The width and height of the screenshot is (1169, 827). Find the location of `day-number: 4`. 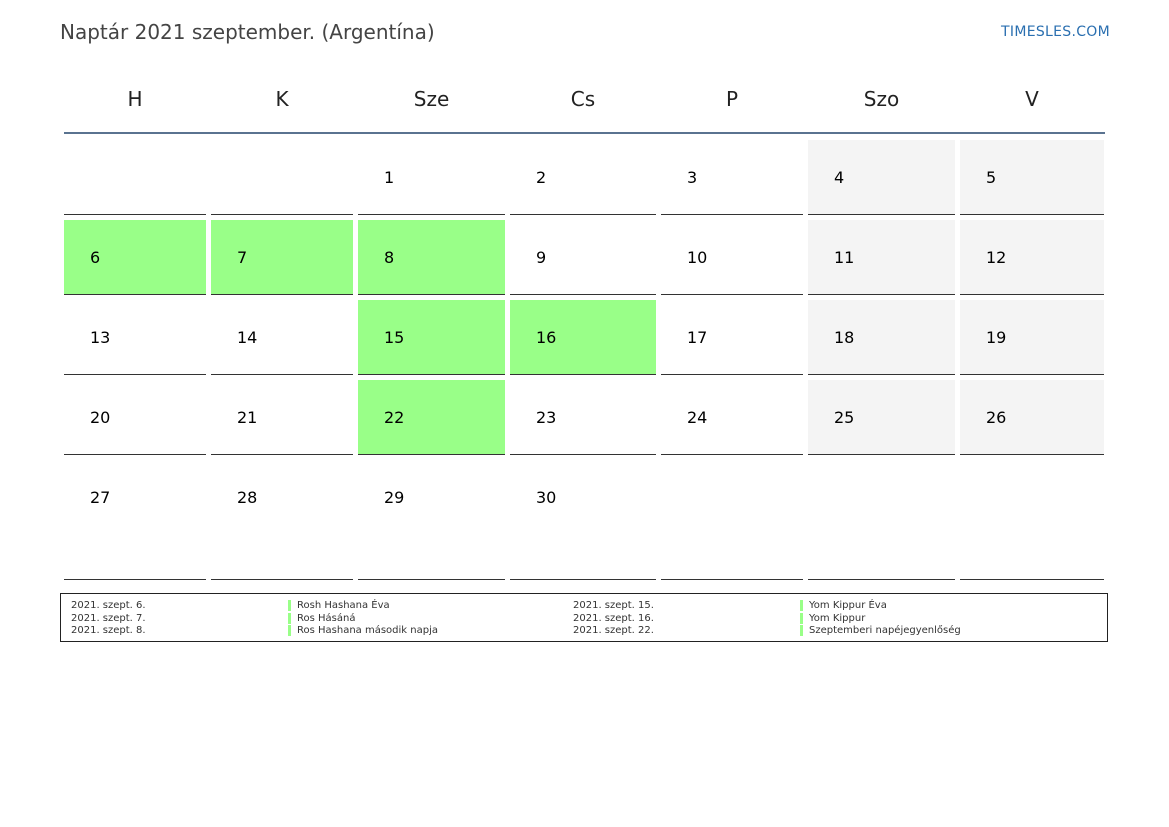

day-number: 4 is located at coordinates (839, 177).